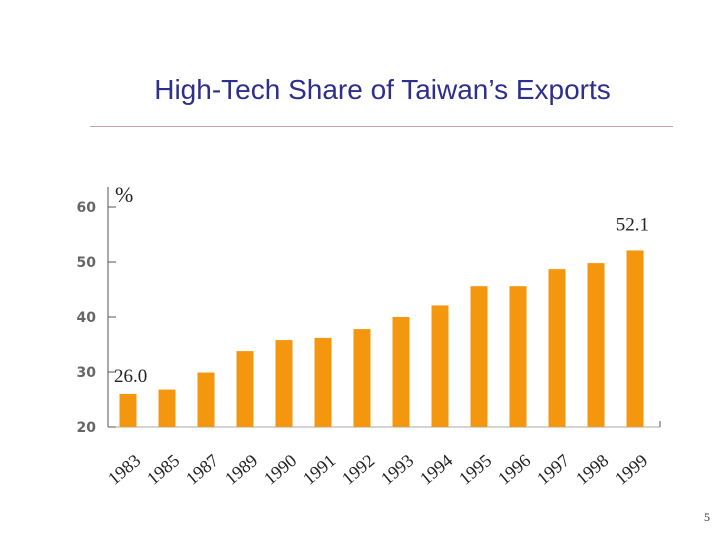 This screenshot has height=540, width=720. What do you see at coordinates (381, 126) in the screenshot?
I see `title-divider` at bounding box center [381, 126].